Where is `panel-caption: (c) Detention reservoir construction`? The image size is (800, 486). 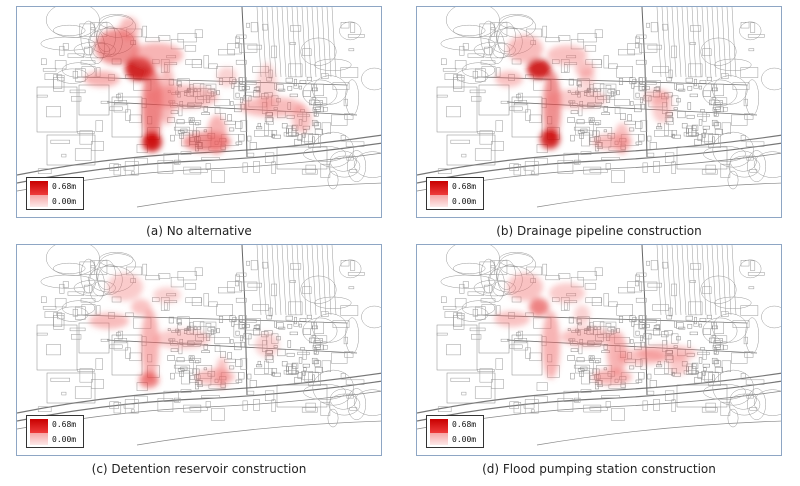
panel-caption: (c) Detention reservoir construction is located at coordinates (199, 469).